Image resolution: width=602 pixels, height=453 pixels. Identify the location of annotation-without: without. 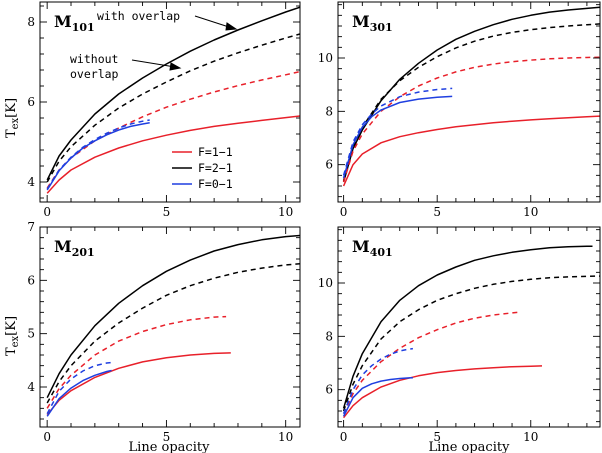
(94, 59).